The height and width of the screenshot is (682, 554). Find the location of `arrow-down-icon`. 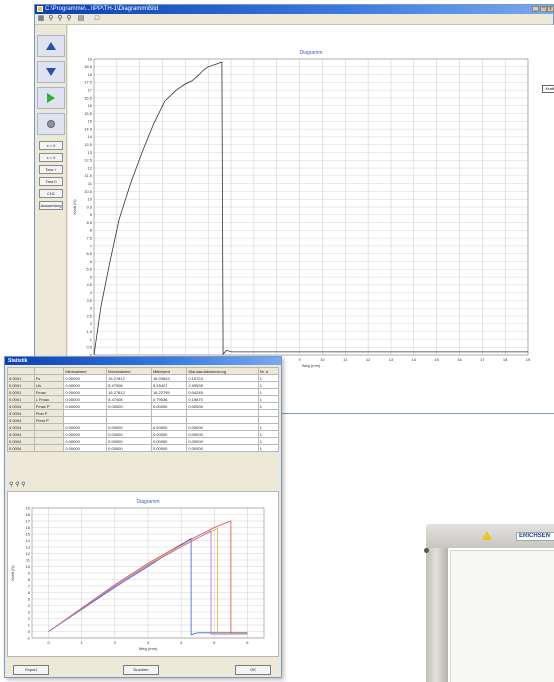

arrow-down-icon is located at coordinates (51, 72).